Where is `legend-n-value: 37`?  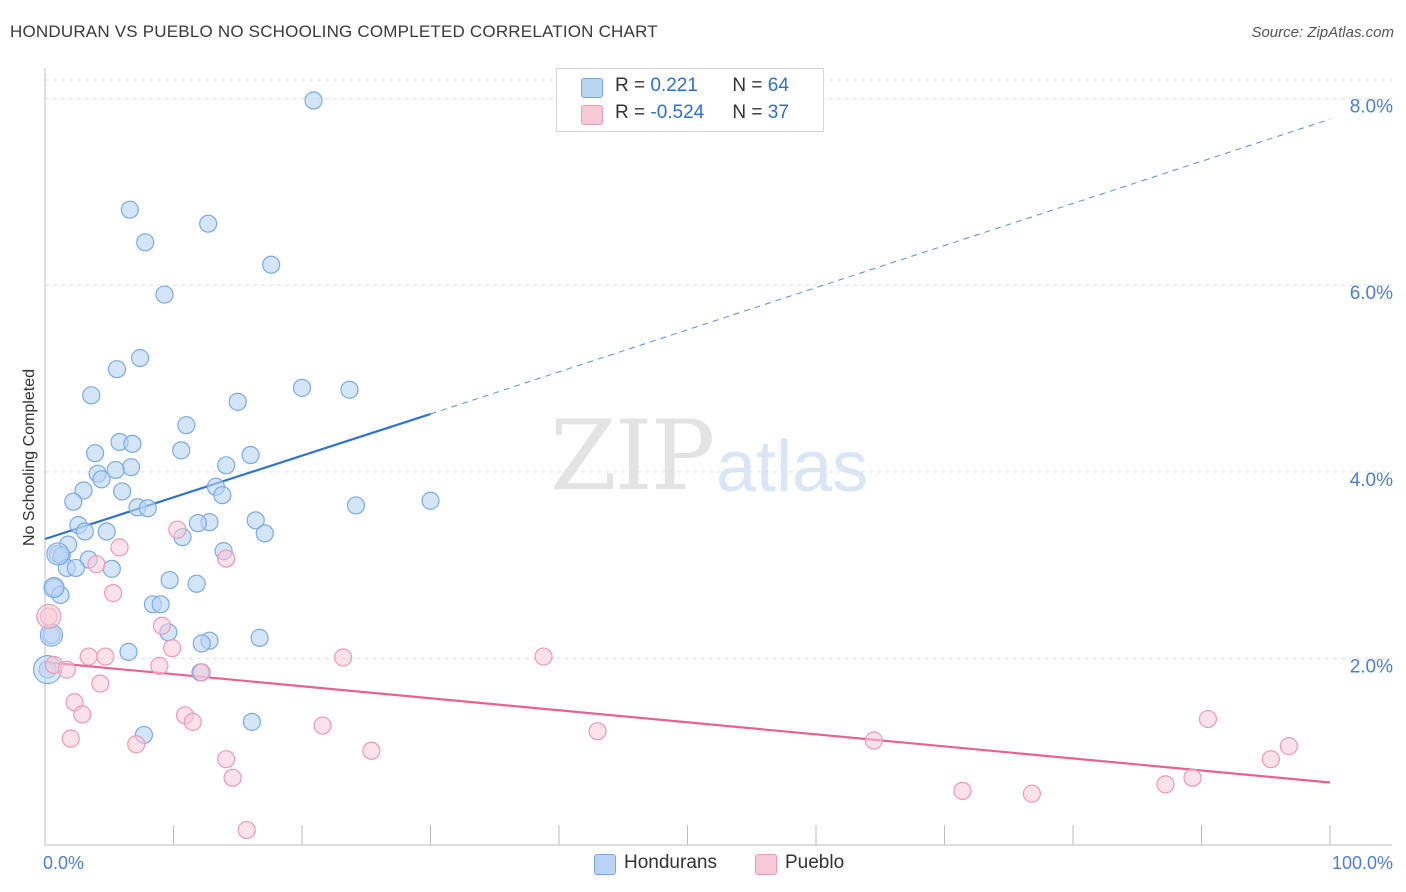 legend-n-value: 37 is located at coordinates (778, 112).